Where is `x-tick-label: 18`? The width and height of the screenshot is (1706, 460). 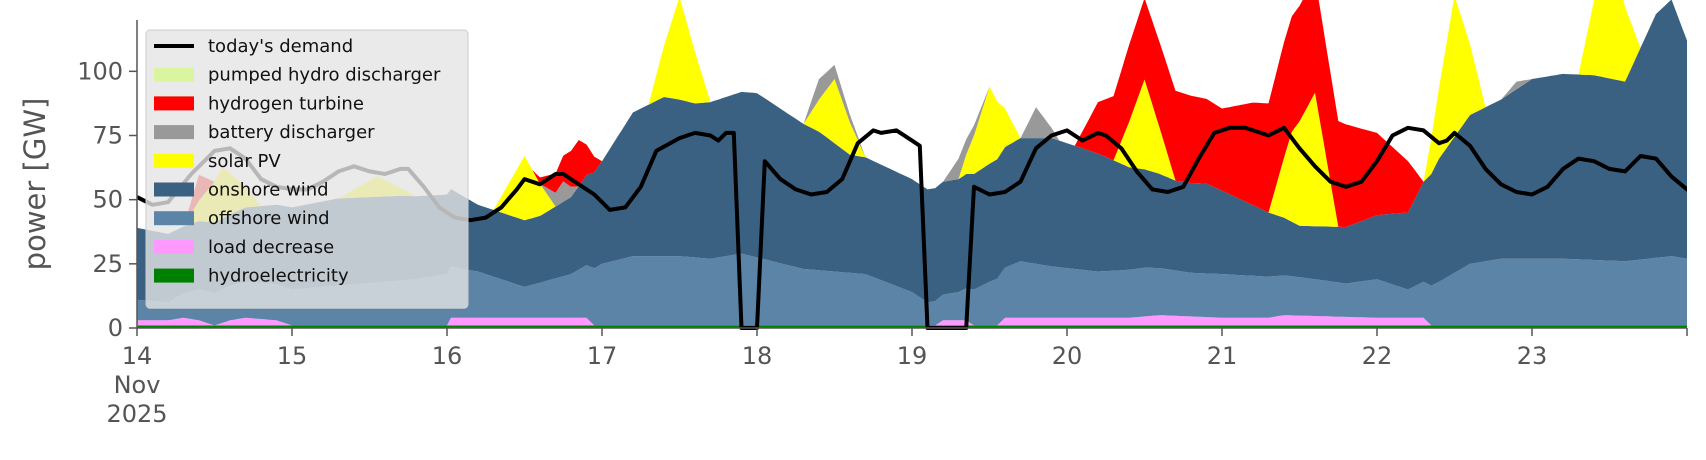
x-tick-label: 18 is located at coordinates (757, 356).